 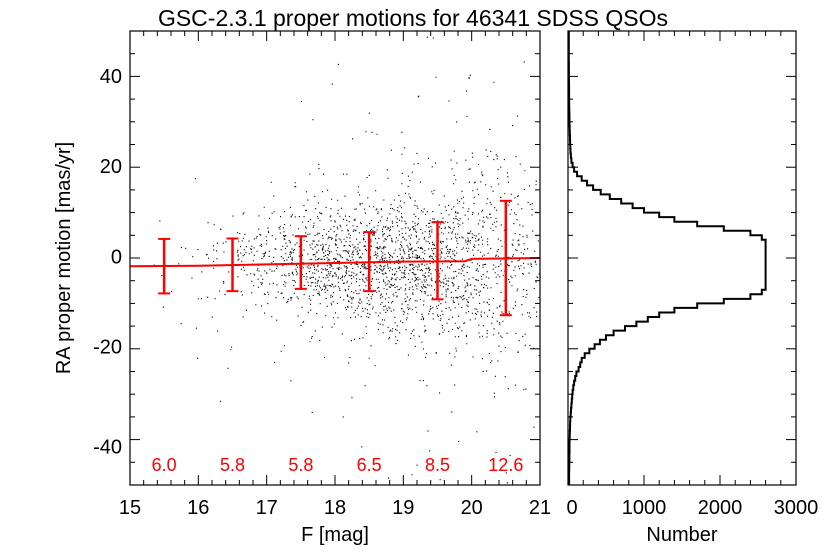 I want to click on x-tick-label-17: 17, so click(x=267, y=508).